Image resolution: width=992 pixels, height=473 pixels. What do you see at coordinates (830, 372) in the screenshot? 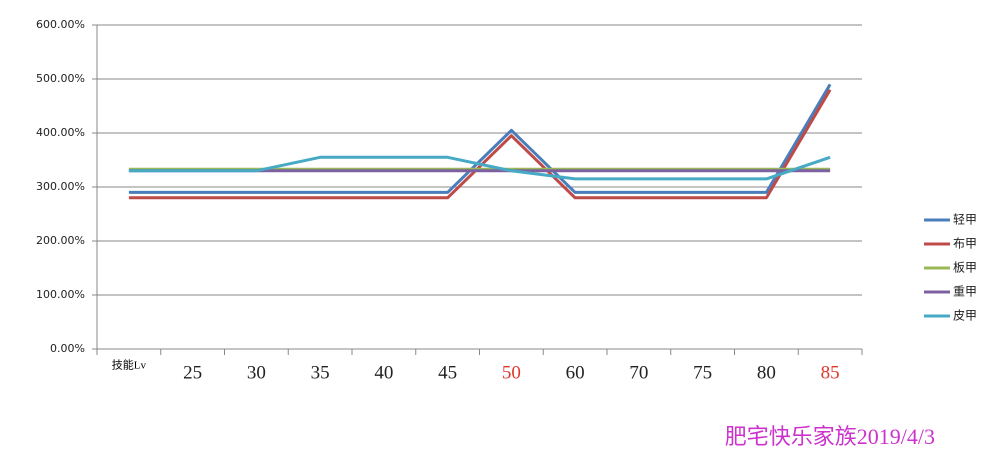
I see `x-tick-label: 85` at bounding box center [830, 372].